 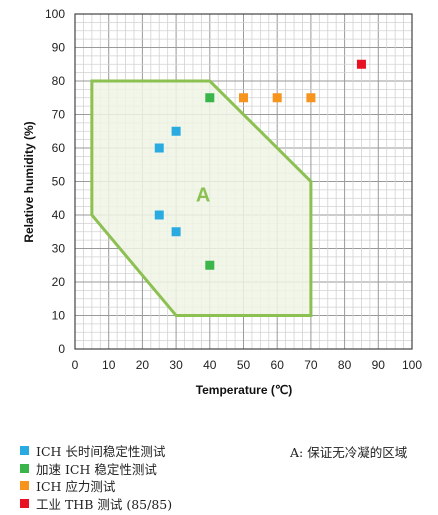 What do you see at coordinates (176, 365) in the screenshot?
I see `x-tick-label: 30` at bounding box center [176, 365].